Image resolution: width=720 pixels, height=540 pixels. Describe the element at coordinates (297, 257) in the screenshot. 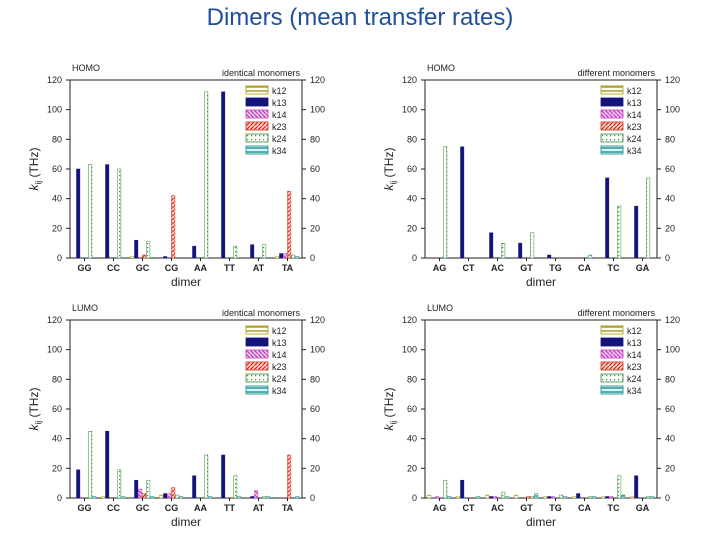

I see `bar-k34-TA` at that location.